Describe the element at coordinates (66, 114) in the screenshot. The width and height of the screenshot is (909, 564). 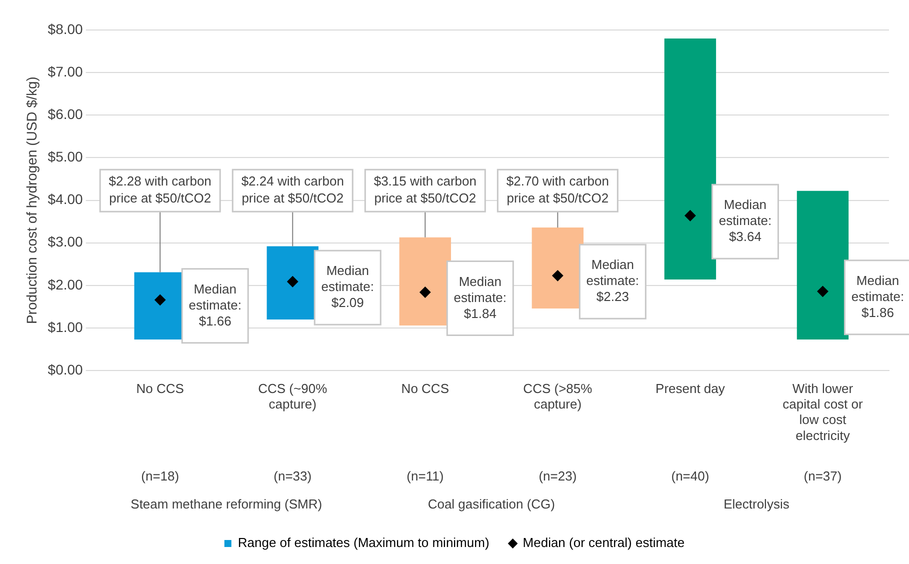
I see `y-tick-label: $6.00` at that location.